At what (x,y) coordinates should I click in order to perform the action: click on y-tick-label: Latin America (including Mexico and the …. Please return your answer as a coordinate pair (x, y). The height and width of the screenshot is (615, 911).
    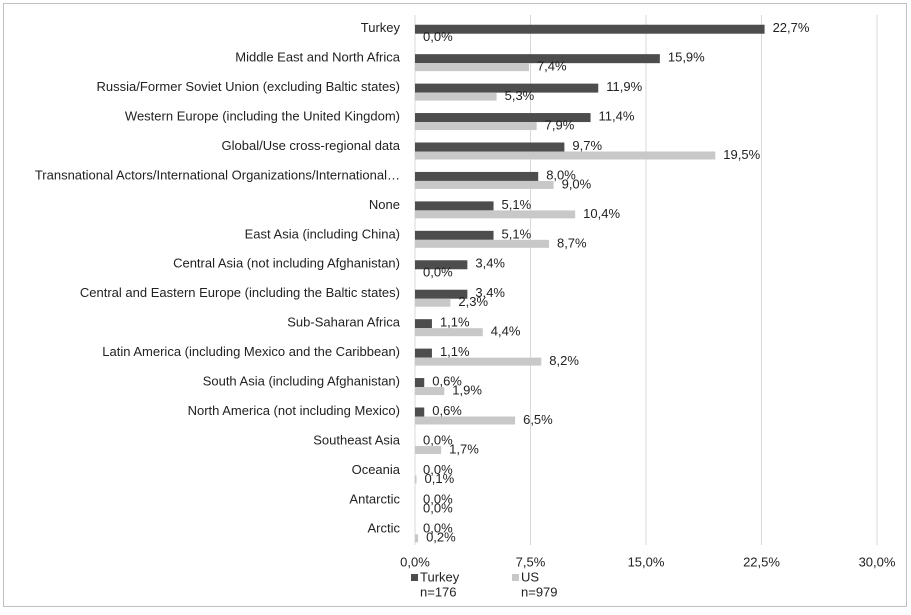
    Looking at the image, I should click on (251, 351).